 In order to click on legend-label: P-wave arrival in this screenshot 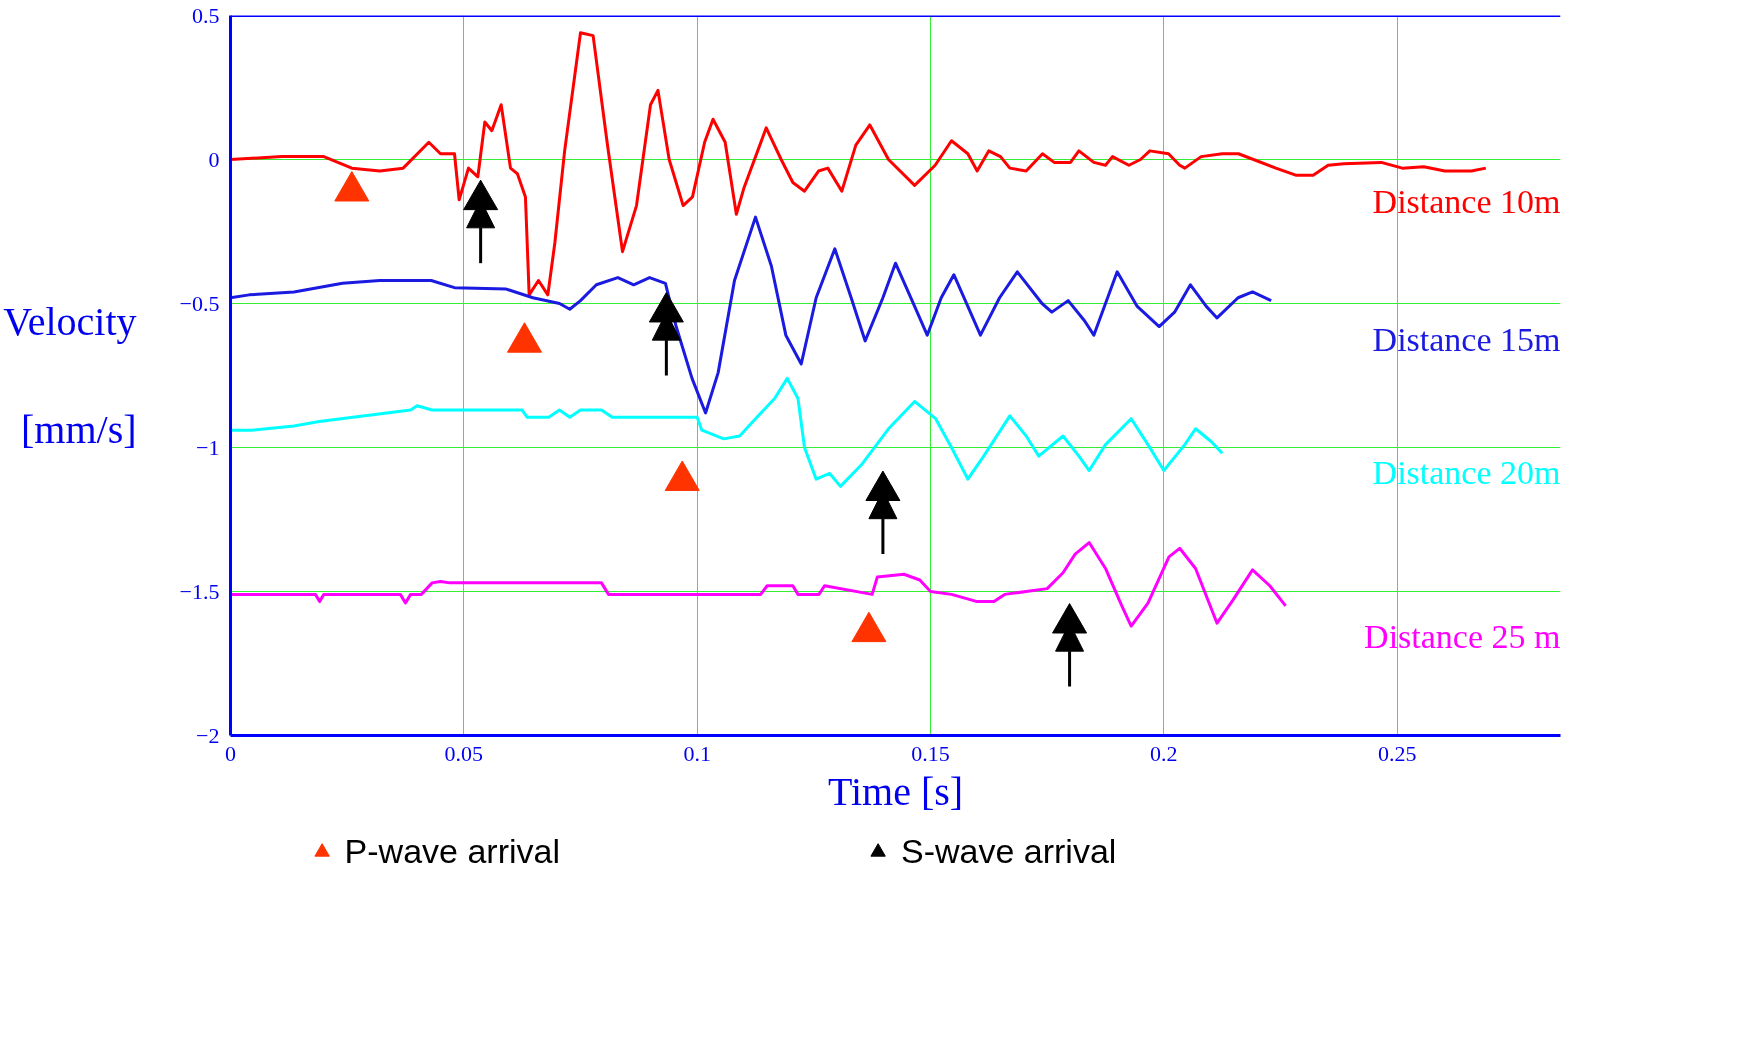, I will do `click(452, 851)`.